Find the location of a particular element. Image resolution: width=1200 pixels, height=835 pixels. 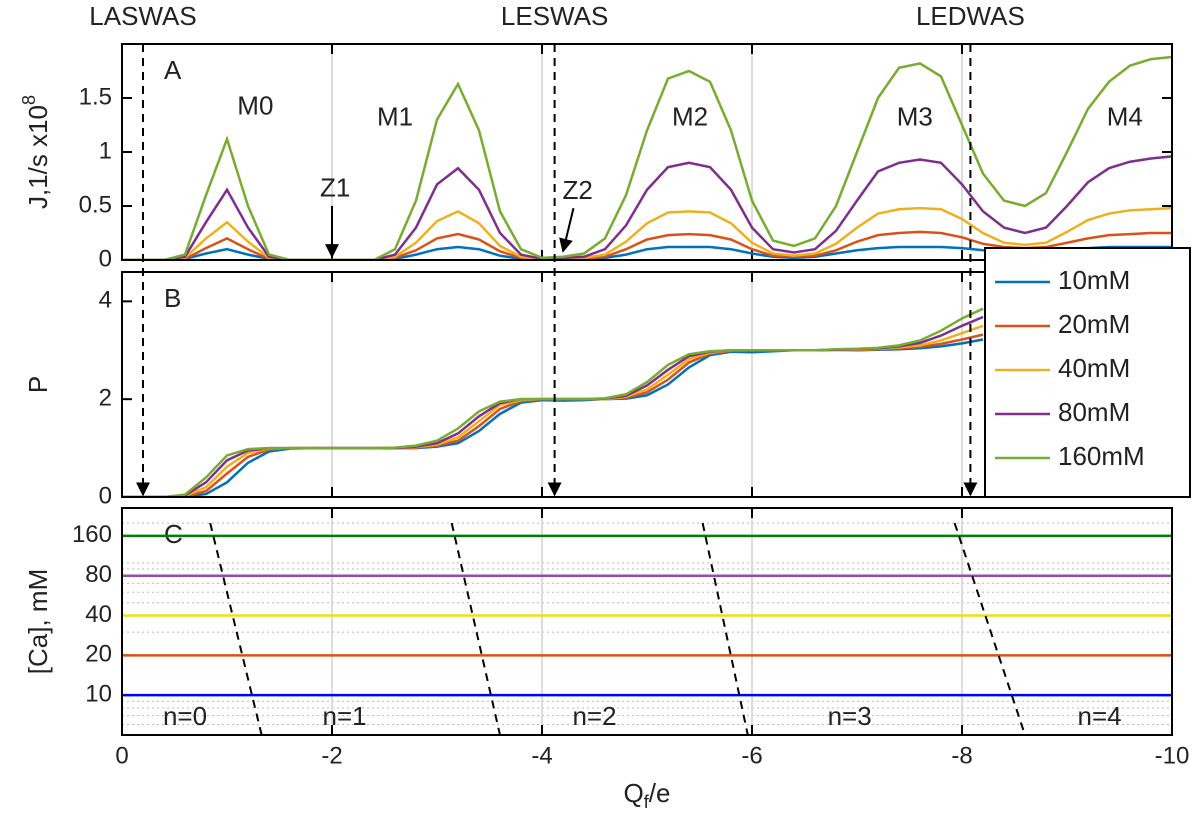

annotation: M4 is located at coordinates (1125, 116).